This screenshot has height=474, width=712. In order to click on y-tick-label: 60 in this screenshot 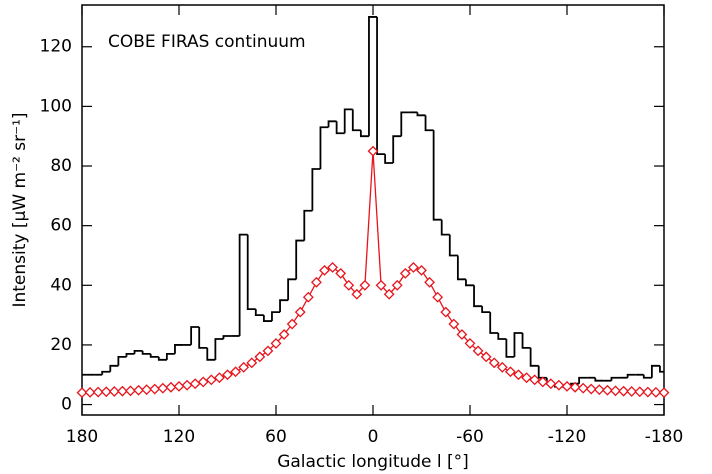, I will do `click(61, 226)`.